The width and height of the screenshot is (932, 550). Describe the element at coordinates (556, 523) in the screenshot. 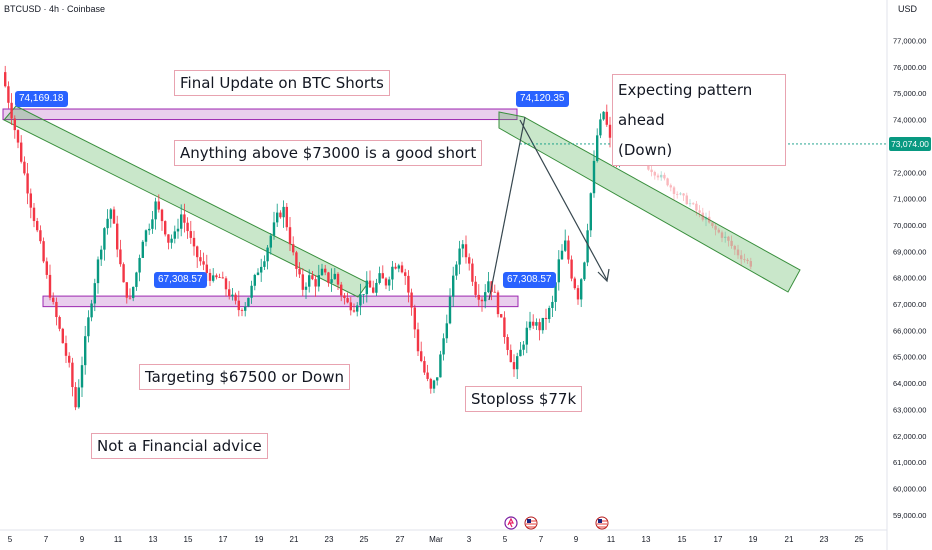

I see `axis-icons` at that location.